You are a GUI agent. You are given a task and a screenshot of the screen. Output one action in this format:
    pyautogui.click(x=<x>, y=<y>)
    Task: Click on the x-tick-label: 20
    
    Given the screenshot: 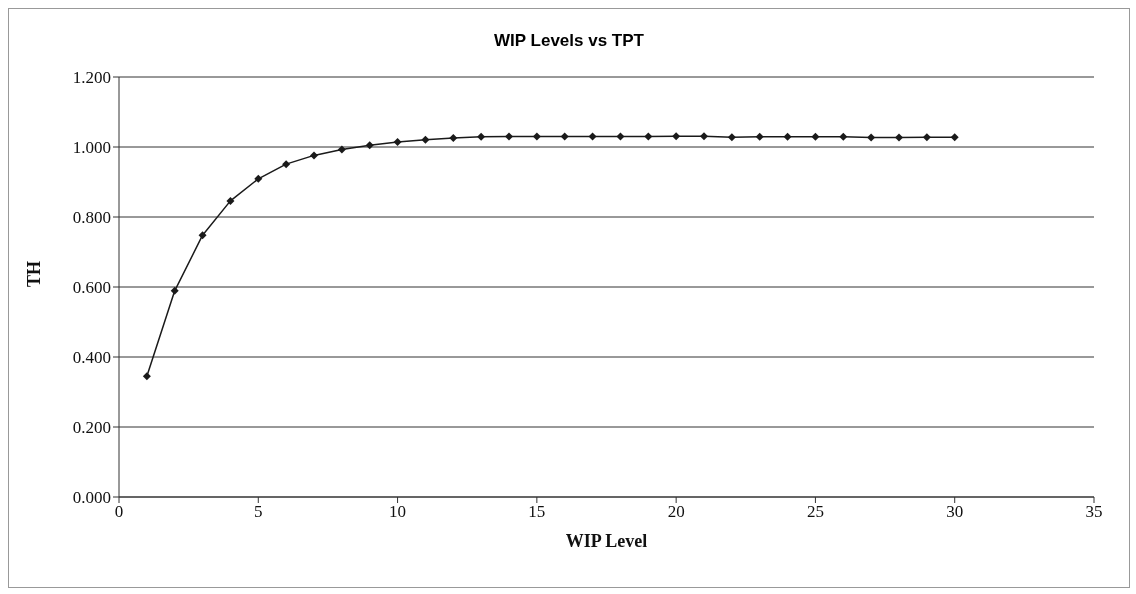 What is the action you would take?
    pyautogui.click(x=676, y=512)
    